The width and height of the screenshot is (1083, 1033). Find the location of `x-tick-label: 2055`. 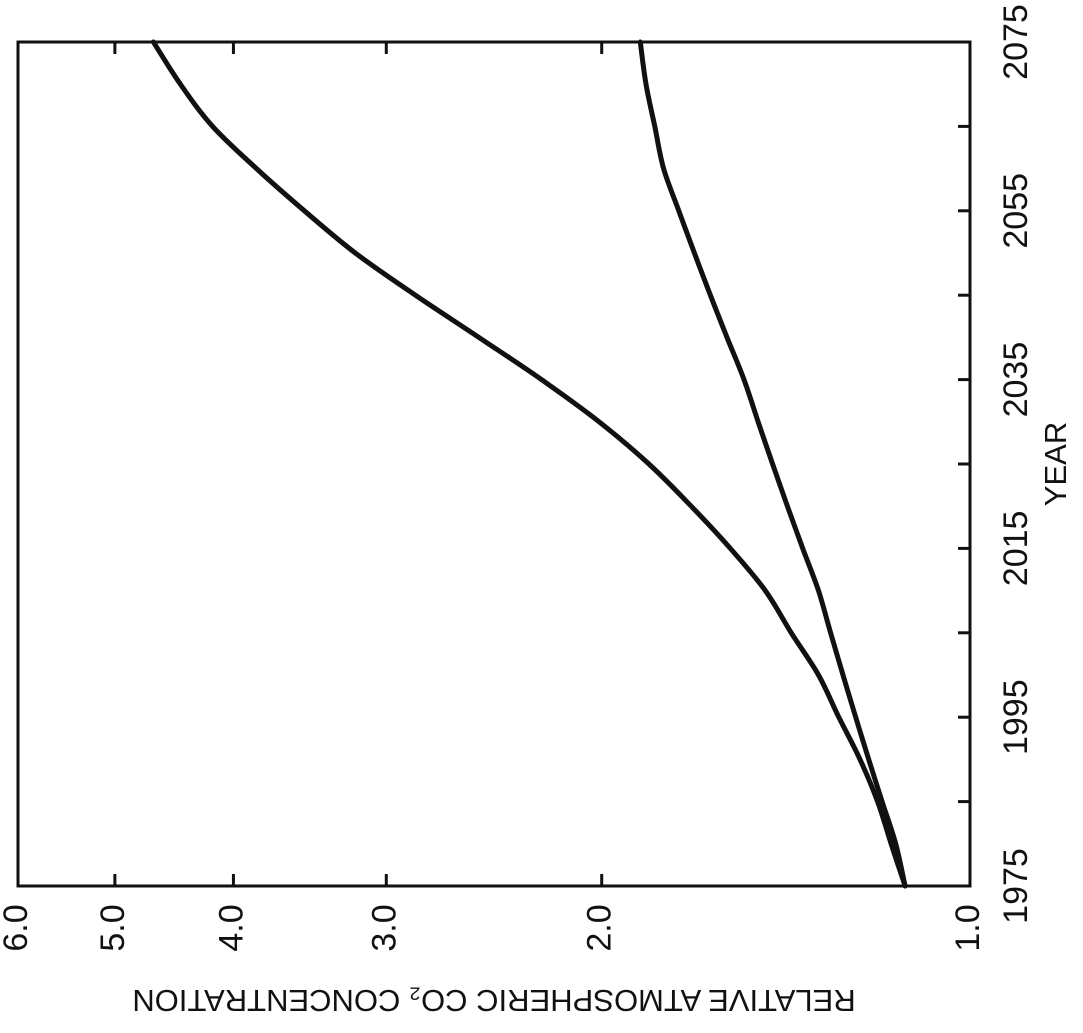

x-tick-label: 2055 is located at coordinates (1016, 211).